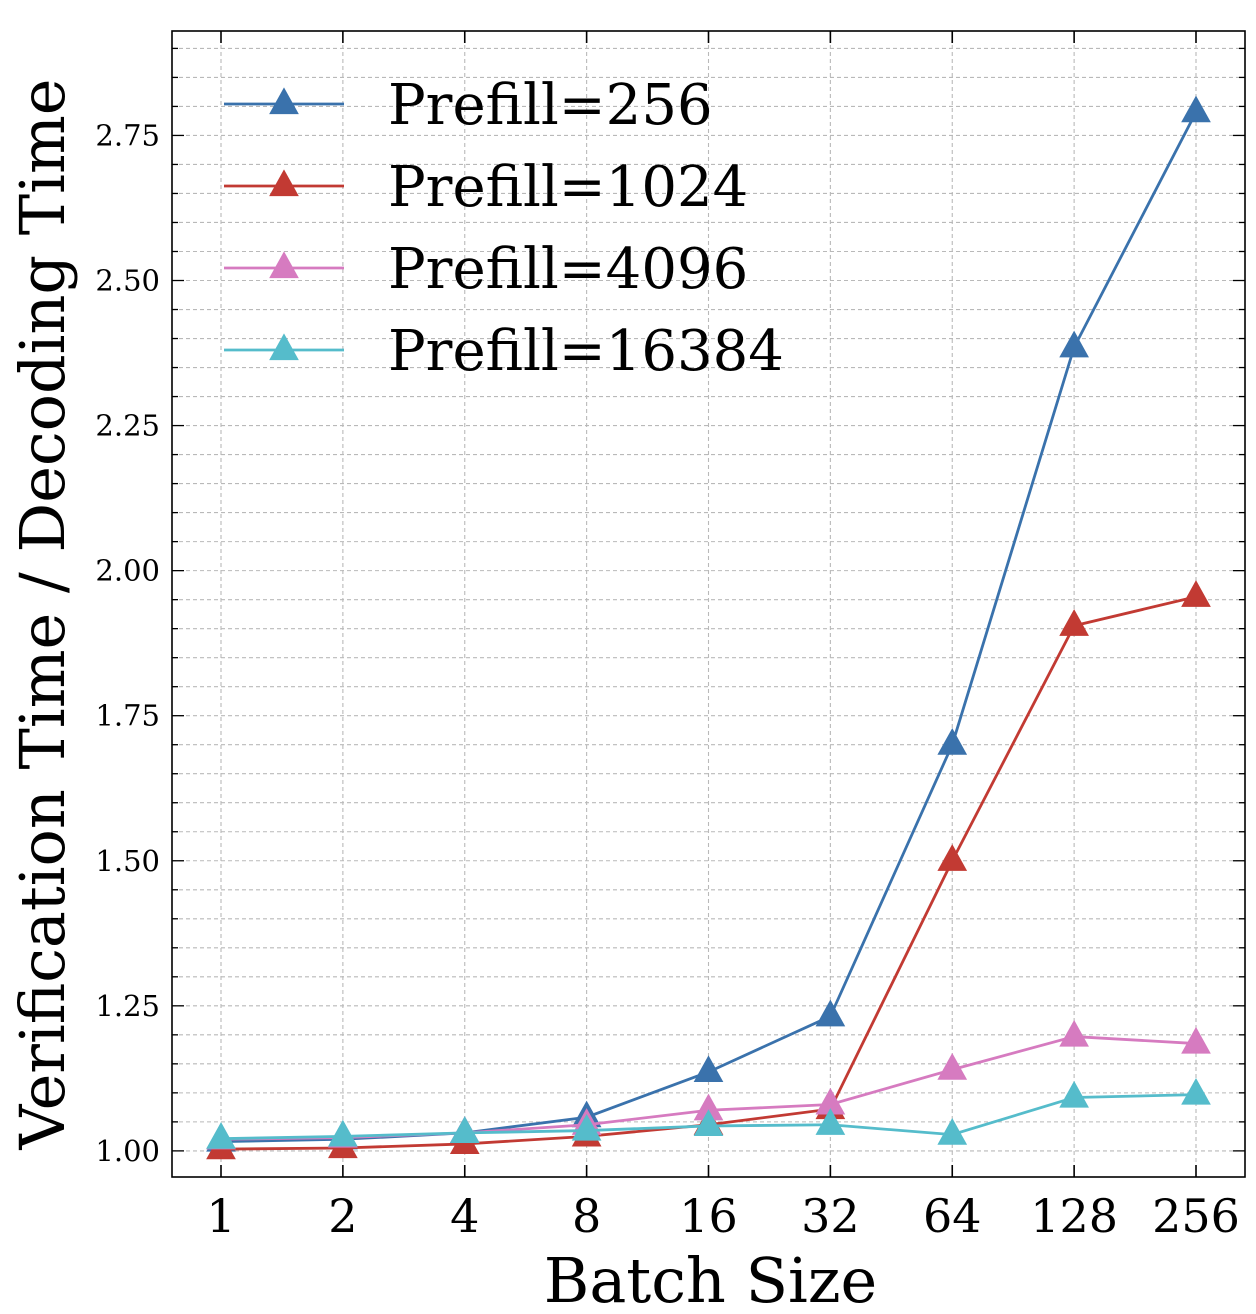 This screenshot has height=1314, width=1256. What do you see at coordinates (42, 615) in the screenshot?
I see `y-axis-title: Verification Time / Decoding Time` at bounding box center [42, 615].